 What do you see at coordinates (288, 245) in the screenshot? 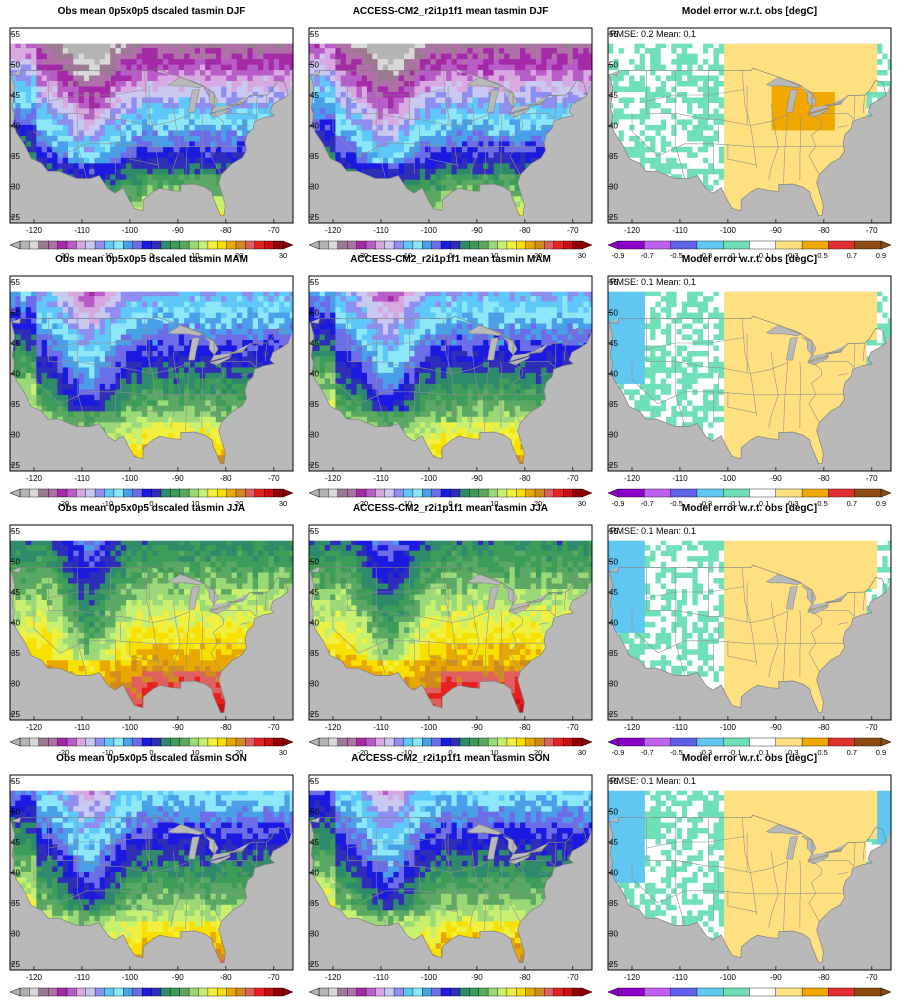
I see `colorbar-extend-high` at bounding box center [288, 245].